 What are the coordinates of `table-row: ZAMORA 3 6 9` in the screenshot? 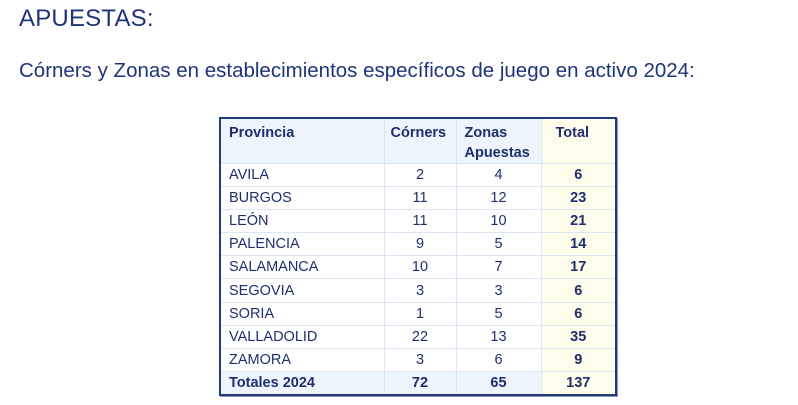 It's located at (418, 360).